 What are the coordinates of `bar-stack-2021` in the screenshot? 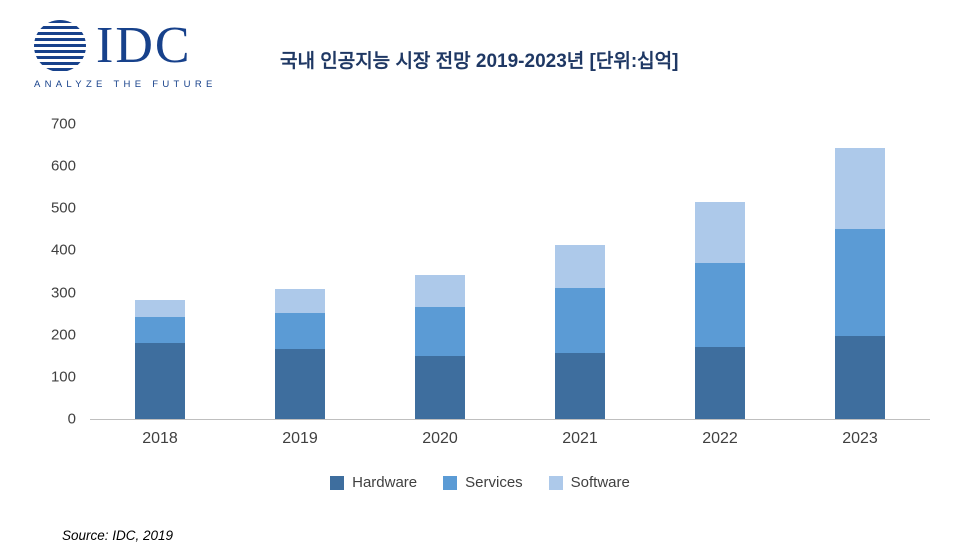 It's located at (580, 331).